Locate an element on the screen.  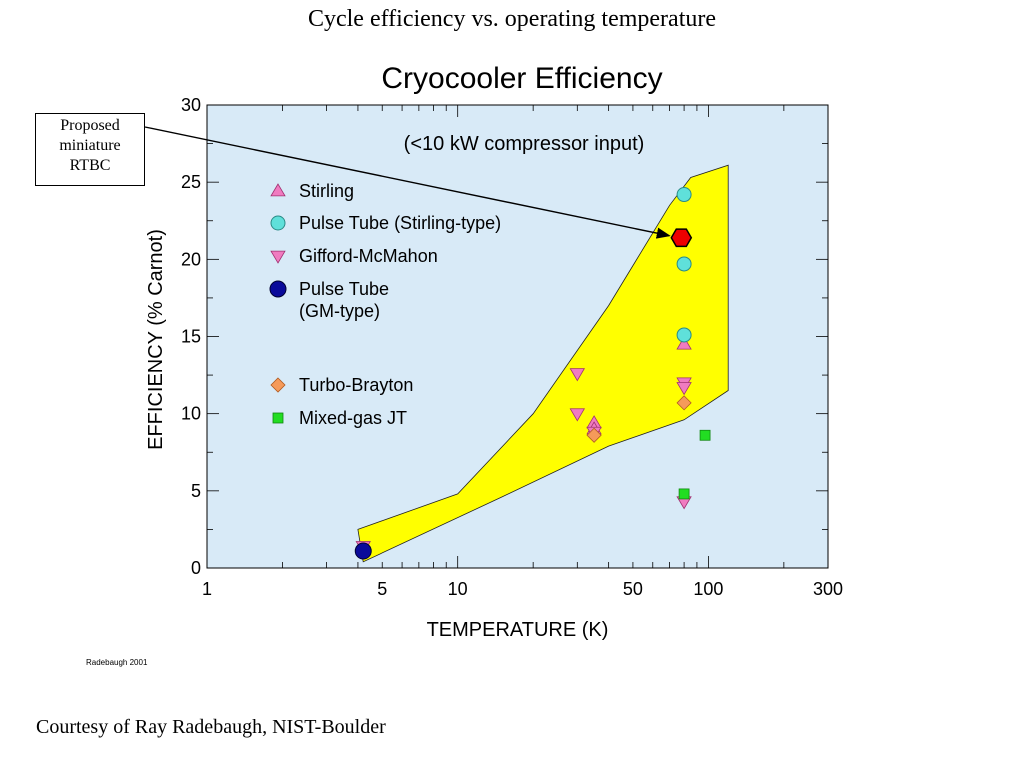
legend-label-pulse-tube-gm: Pulse Tube is located at coordinates (344, 289).